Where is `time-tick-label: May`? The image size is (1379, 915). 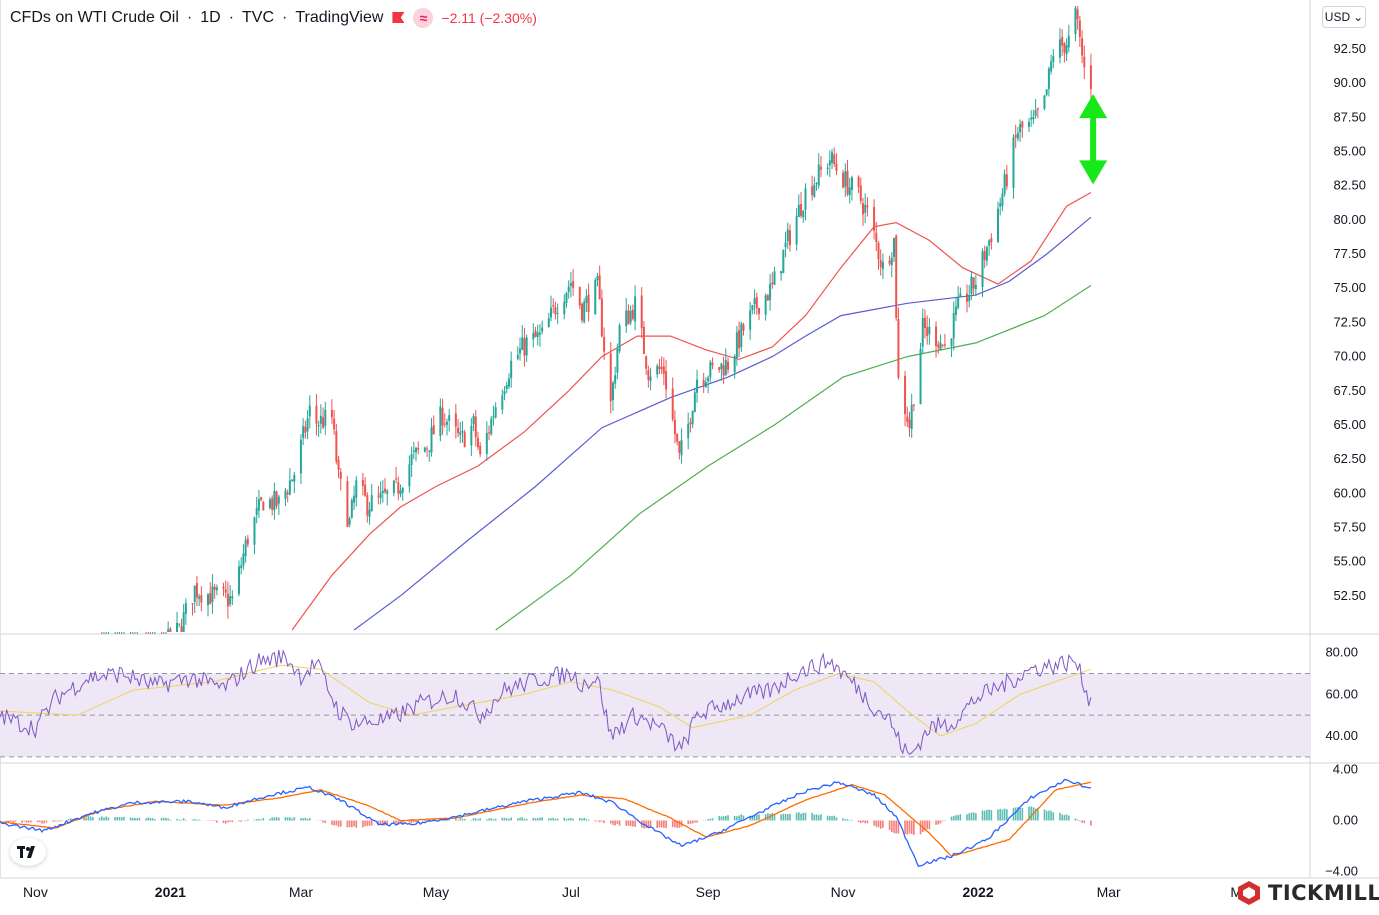 time-tick-label: May is located at coordinates (436, 892).